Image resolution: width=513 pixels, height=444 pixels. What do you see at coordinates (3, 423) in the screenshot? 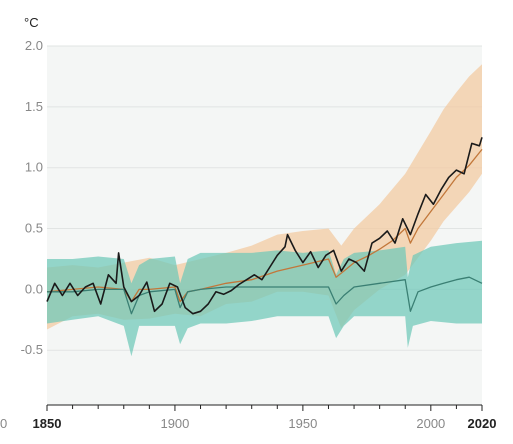
I see `cropped-tick-label: 0` at bounding box center [3, 423].